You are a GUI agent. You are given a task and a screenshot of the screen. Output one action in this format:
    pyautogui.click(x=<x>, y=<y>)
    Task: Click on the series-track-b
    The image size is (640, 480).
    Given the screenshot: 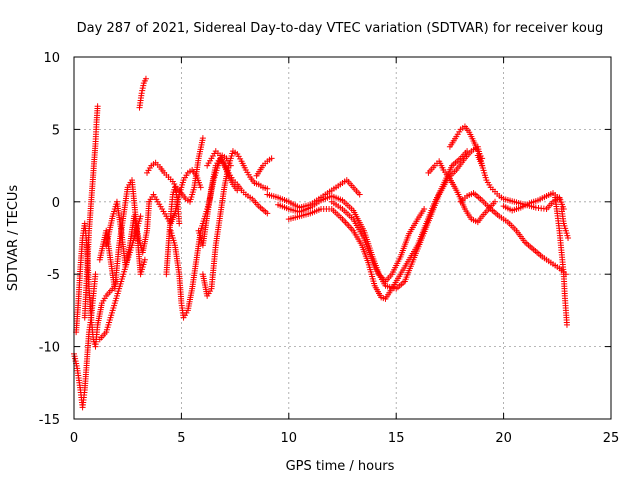 What is the action you would take?
    pyautogui.click(x=86, y=278)
    